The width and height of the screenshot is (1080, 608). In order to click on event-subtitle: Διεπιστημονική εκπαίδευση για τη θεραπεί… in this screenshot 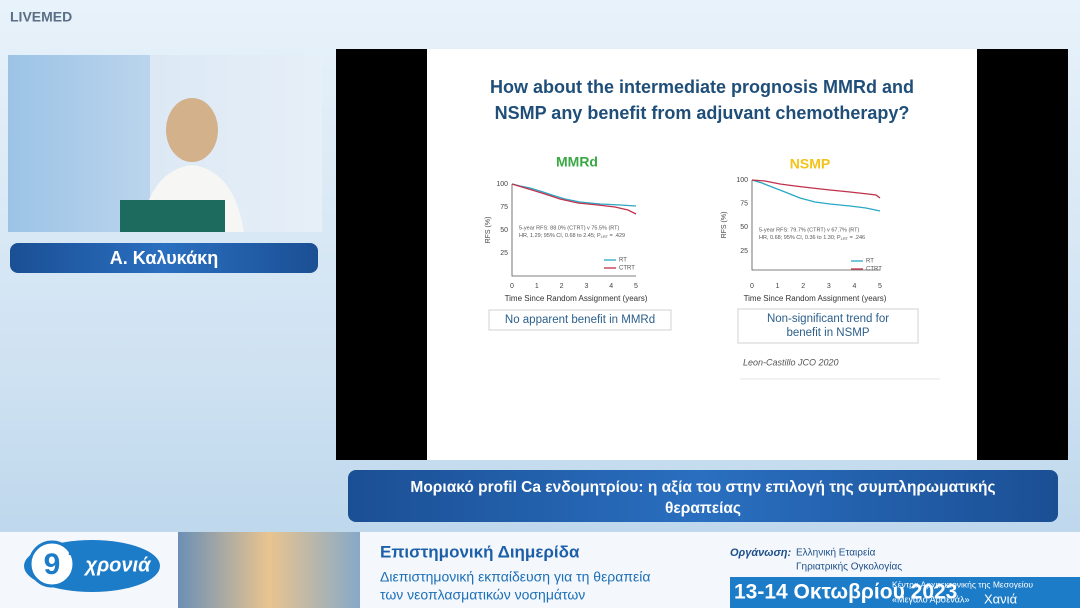, I will do `click(515, 577)`.